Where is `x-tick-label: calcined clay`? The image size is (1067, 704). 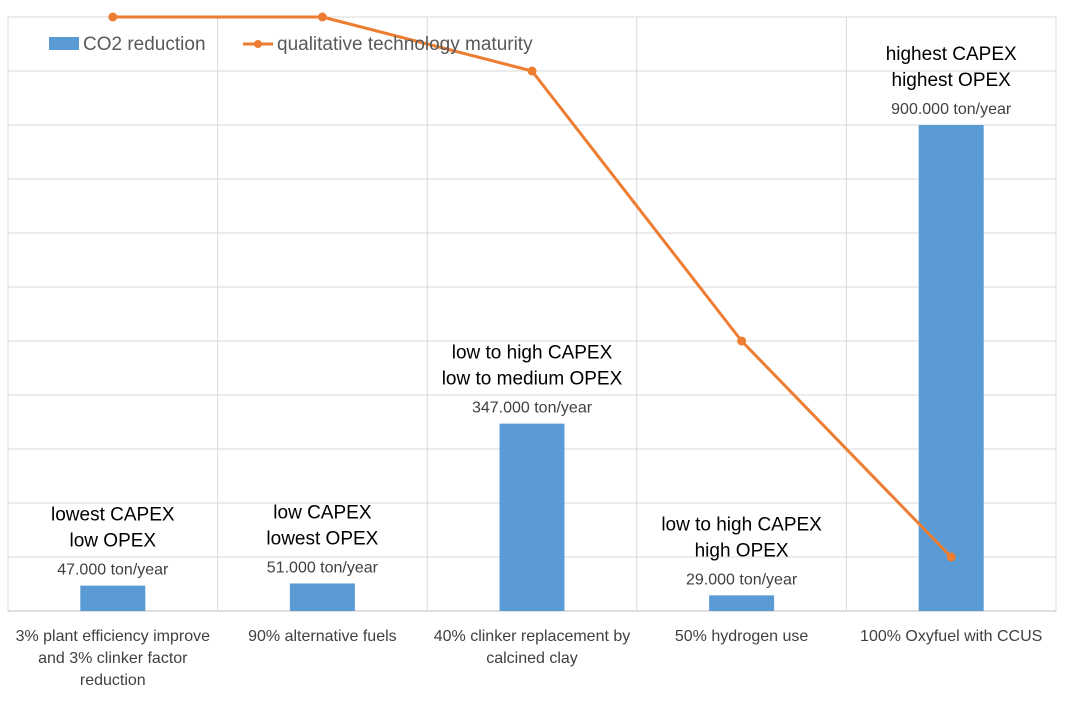
x-tick-label: calcined clay is located at coordinates (532, 658).